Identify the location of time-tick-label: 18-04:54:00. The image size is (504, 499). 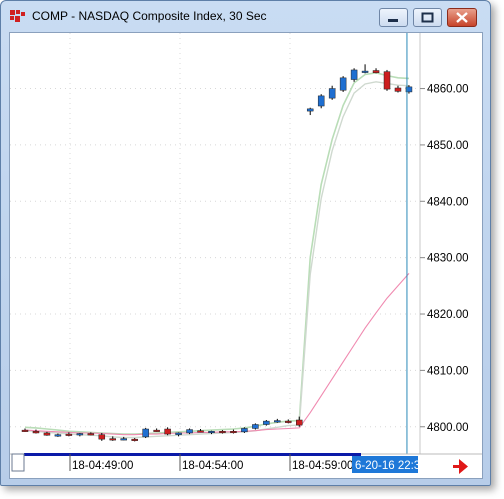
(212, 466).